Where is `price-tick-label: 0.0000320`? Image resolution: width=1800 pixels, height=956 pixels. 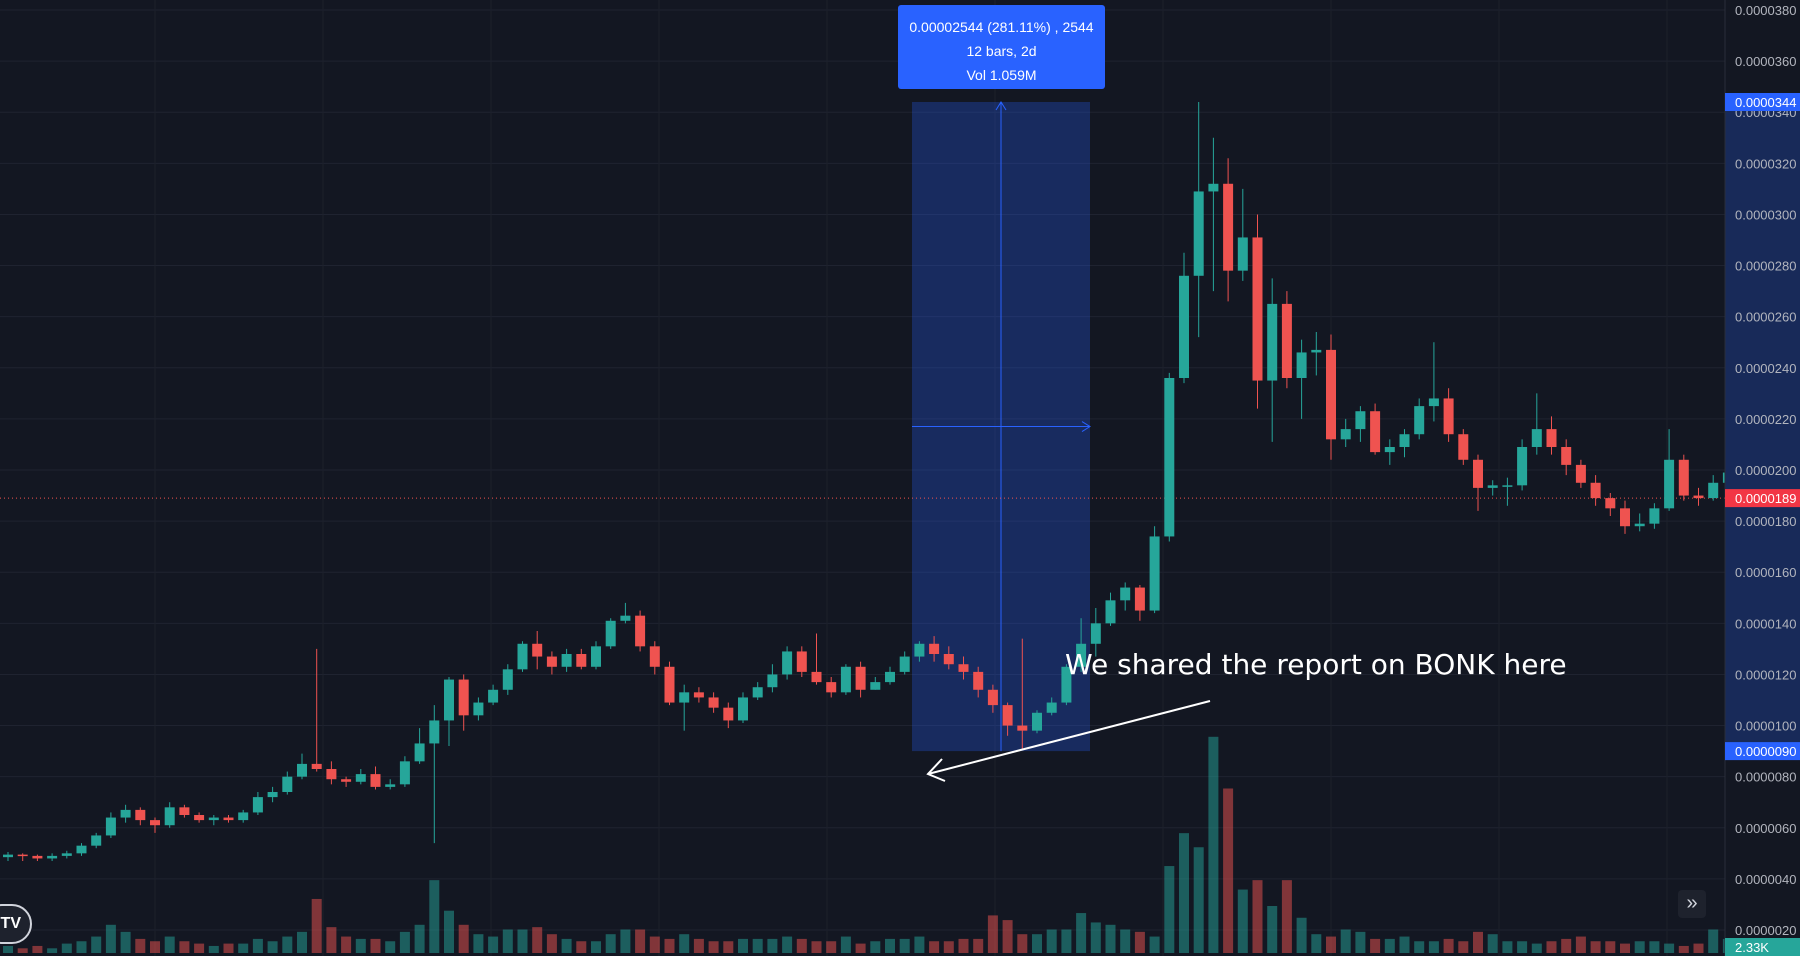
price-tick-label: 0.0000320 is located at coordinates (1765, 163).